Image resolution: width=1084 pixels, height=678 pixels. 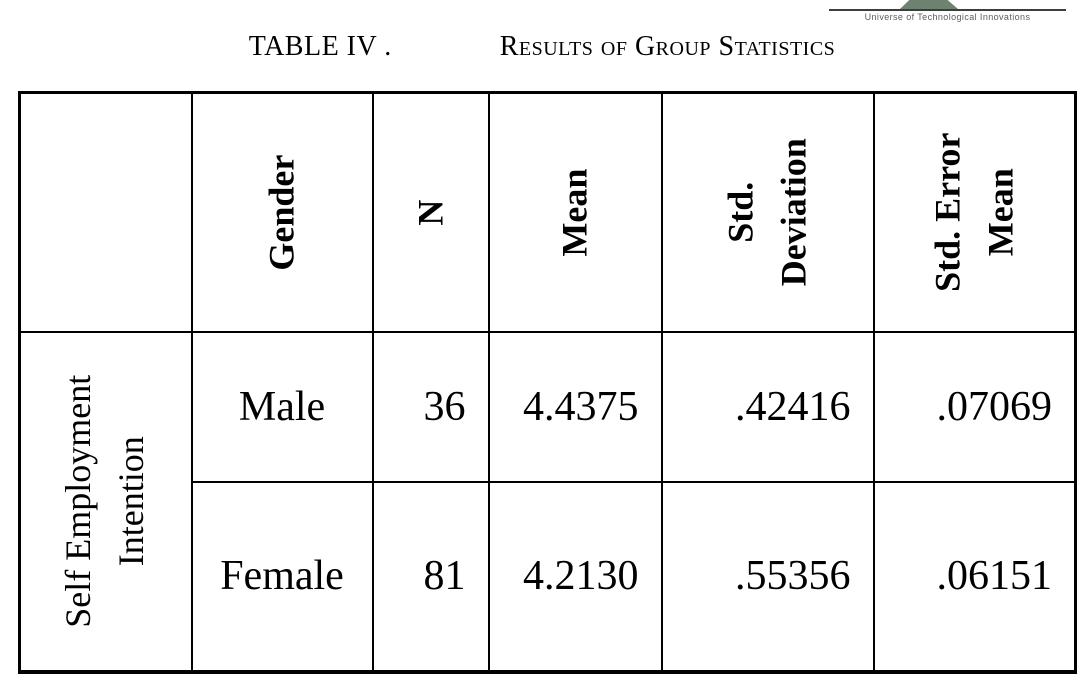 What do you see at coordinates (575, 406) in the screenshot?
I see `cell-mean: 4.4375` at bounding box center [575, 406].